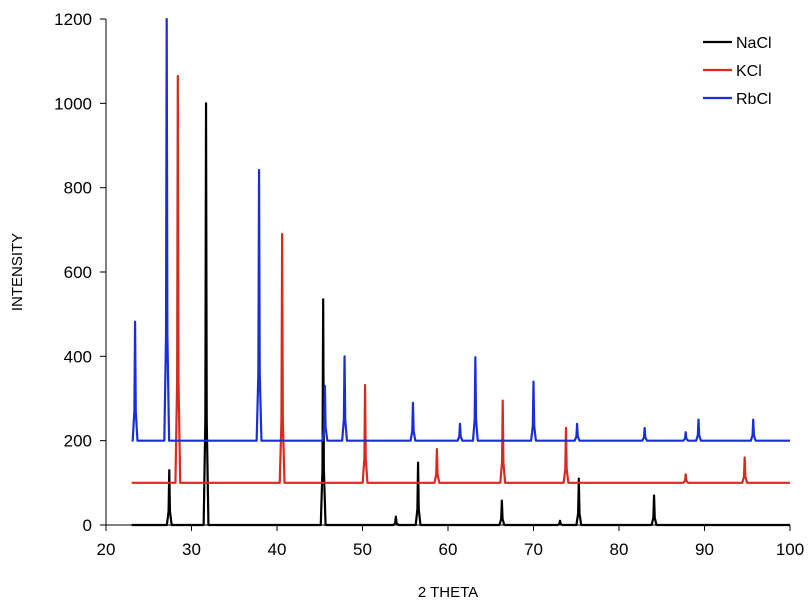 The width and height of the screenshot is (812, 603). Describe the element at coordinates (106, 549) in the screenshot. I see `x-tick-label: 20` at that location.